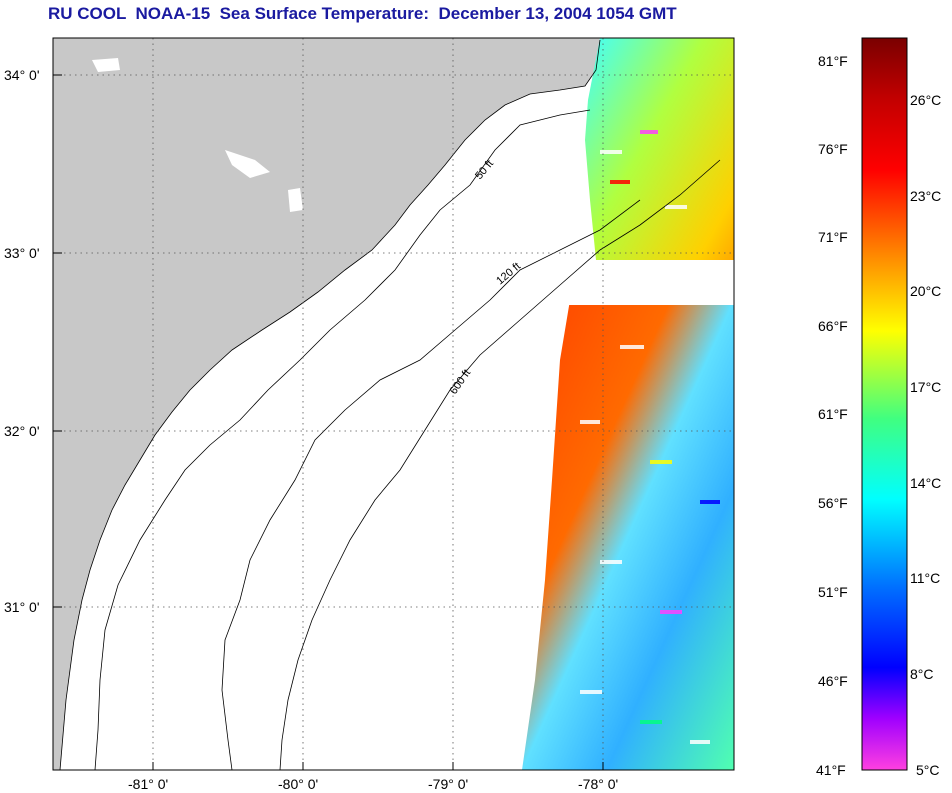  What do you see at coordinates (22, 75) in the screenshot?
I see `lat-label-34: 34° 0'` at bounding box center [22, 75].